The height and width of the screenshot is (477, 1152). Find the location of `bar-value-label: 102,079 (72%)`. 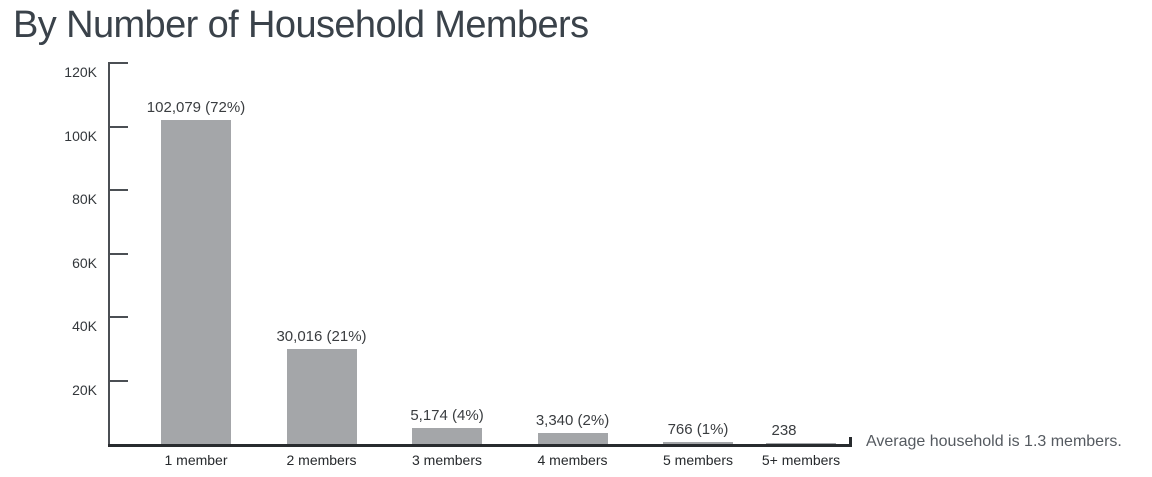

bar-value-label: 102,079 (72%) is located at coordinates (196, 107).